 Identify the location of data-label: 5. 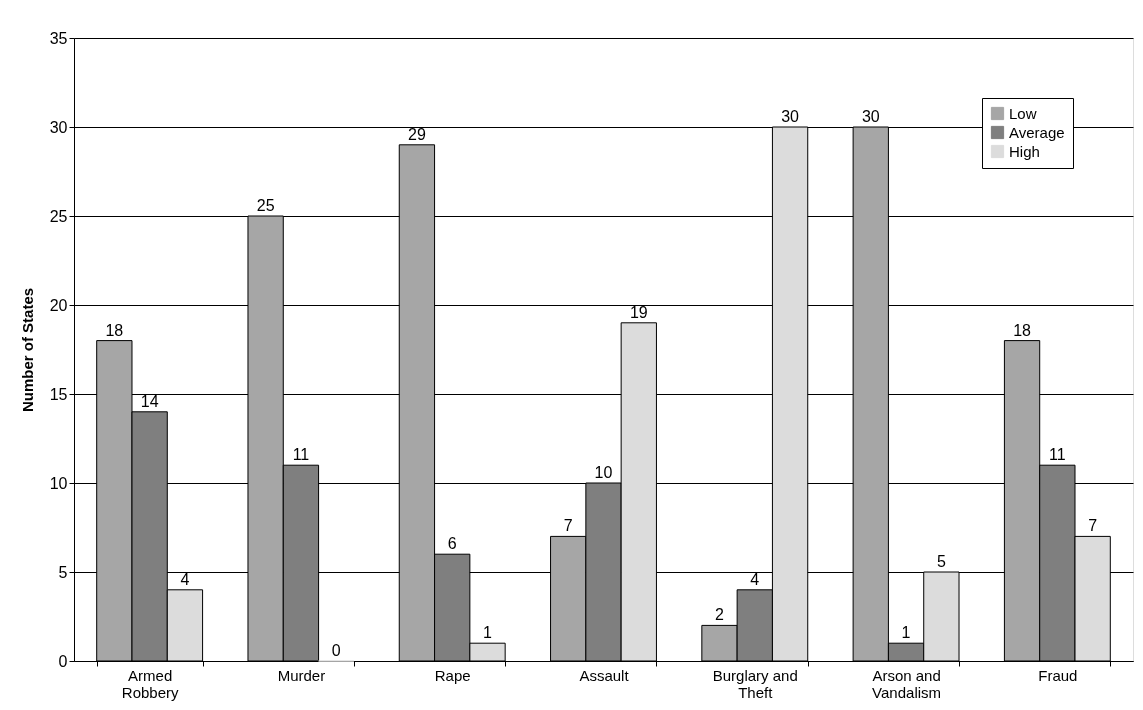
(941, 561).